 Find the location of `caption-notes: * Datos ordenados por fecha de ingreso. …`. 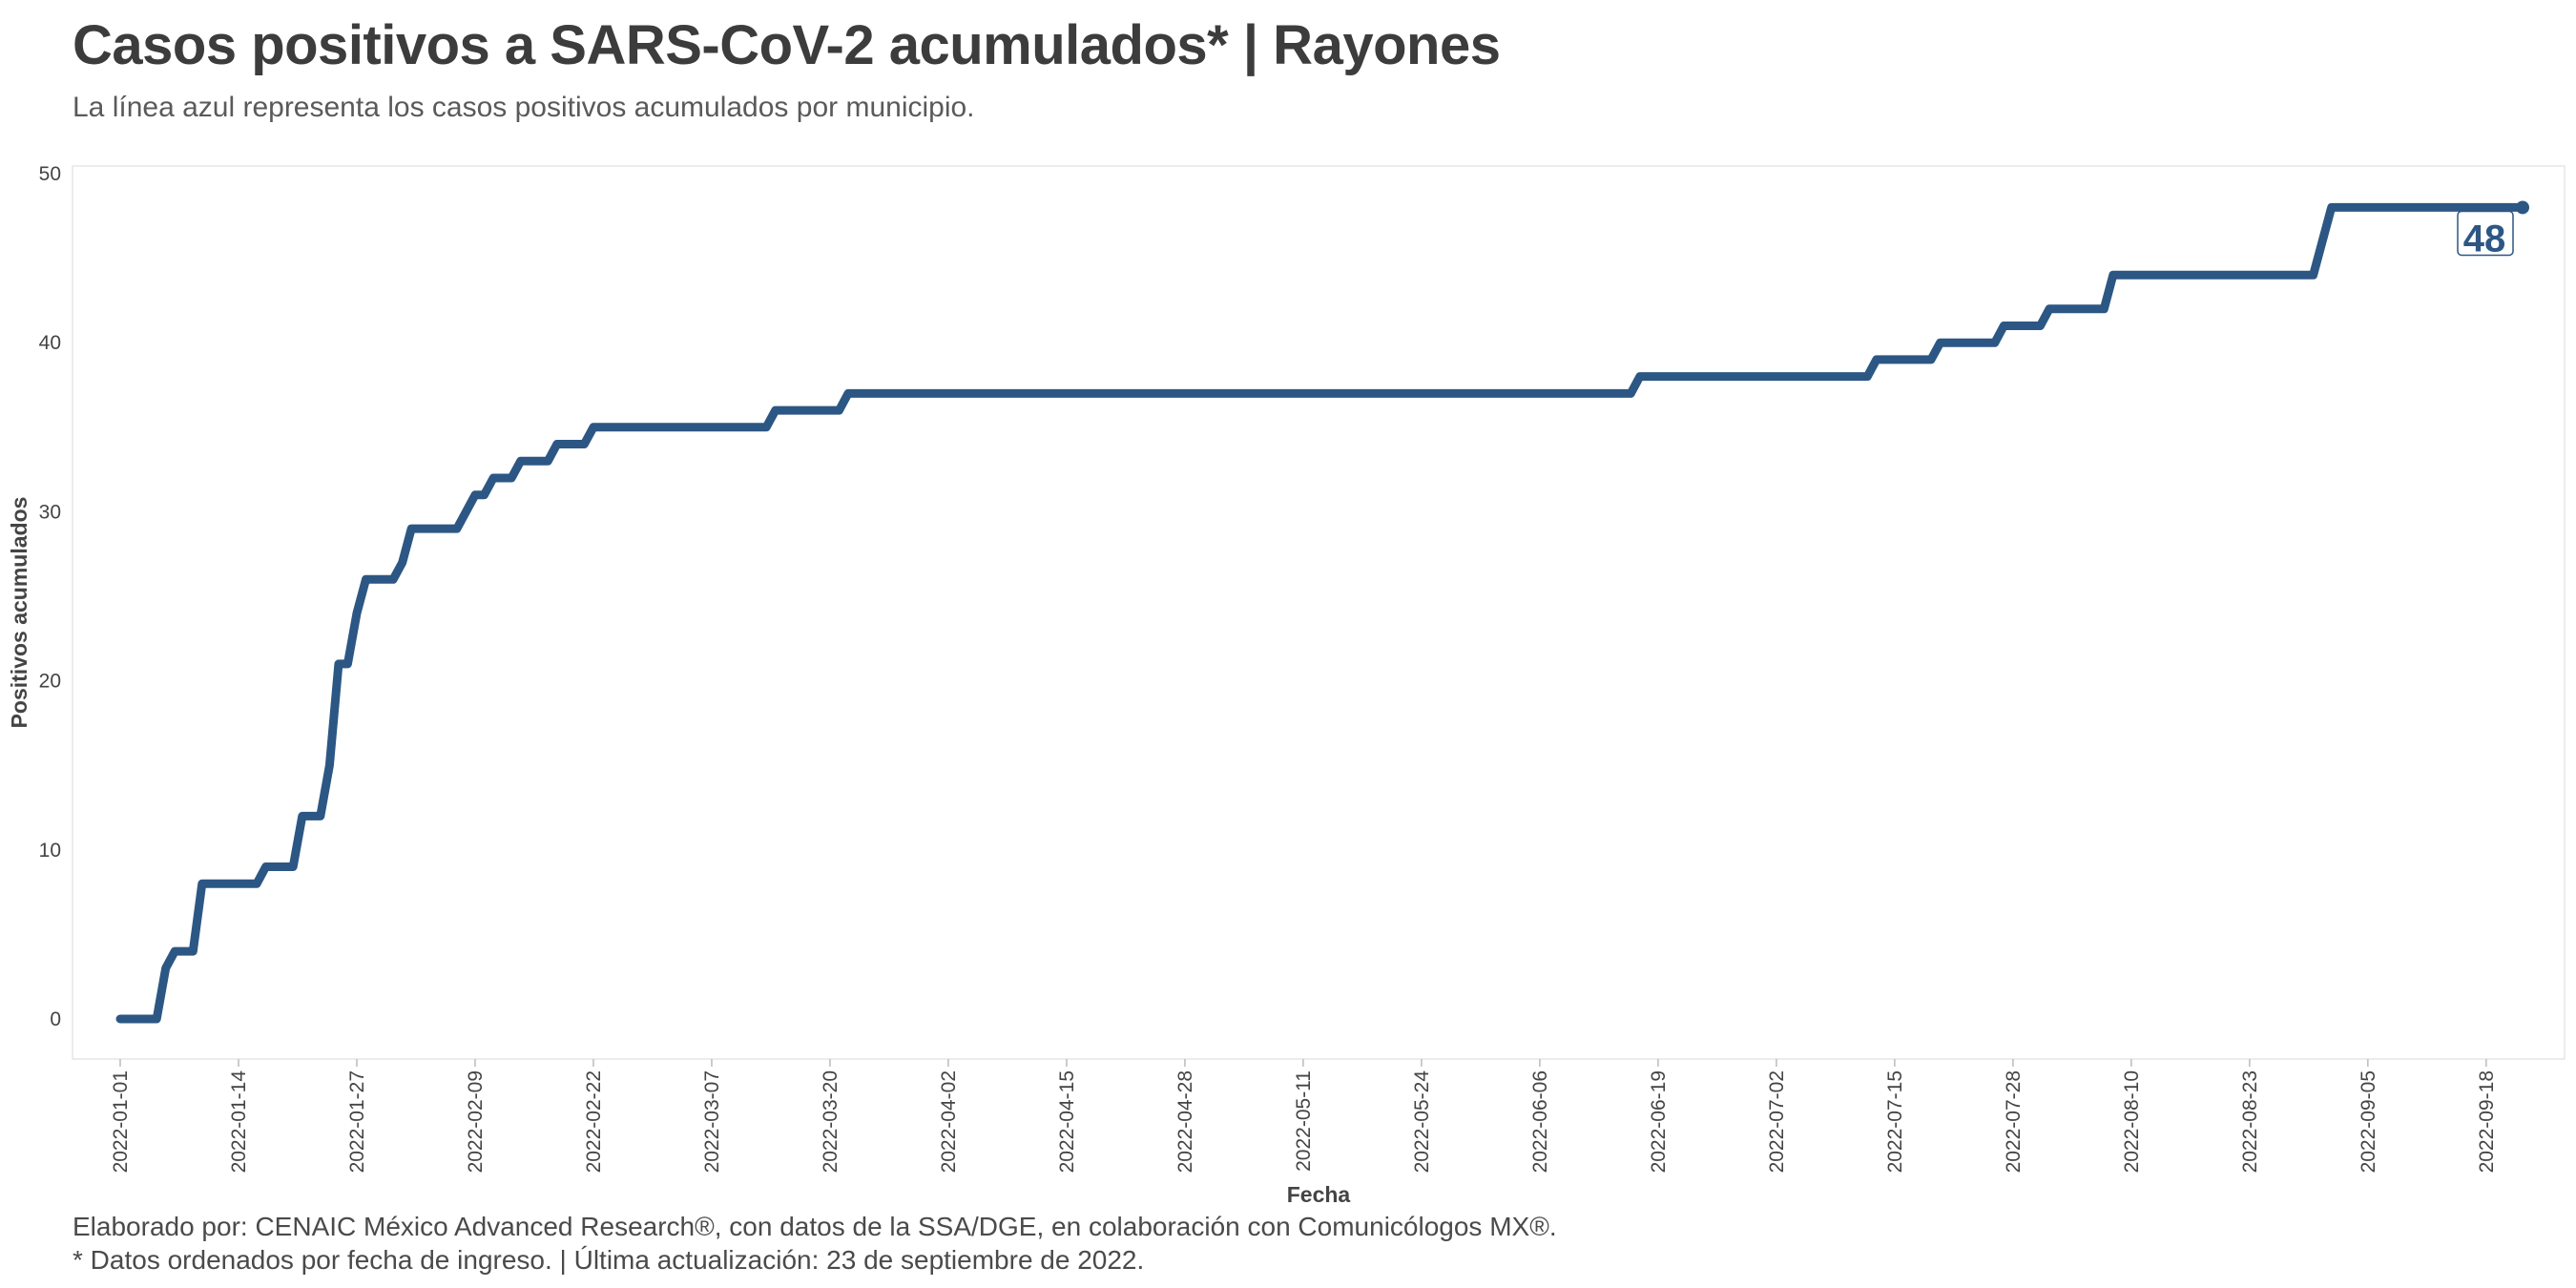

caption-notes: * Datos ordenados por fecha de ingreso. … is located at coordinates (609, 1260).